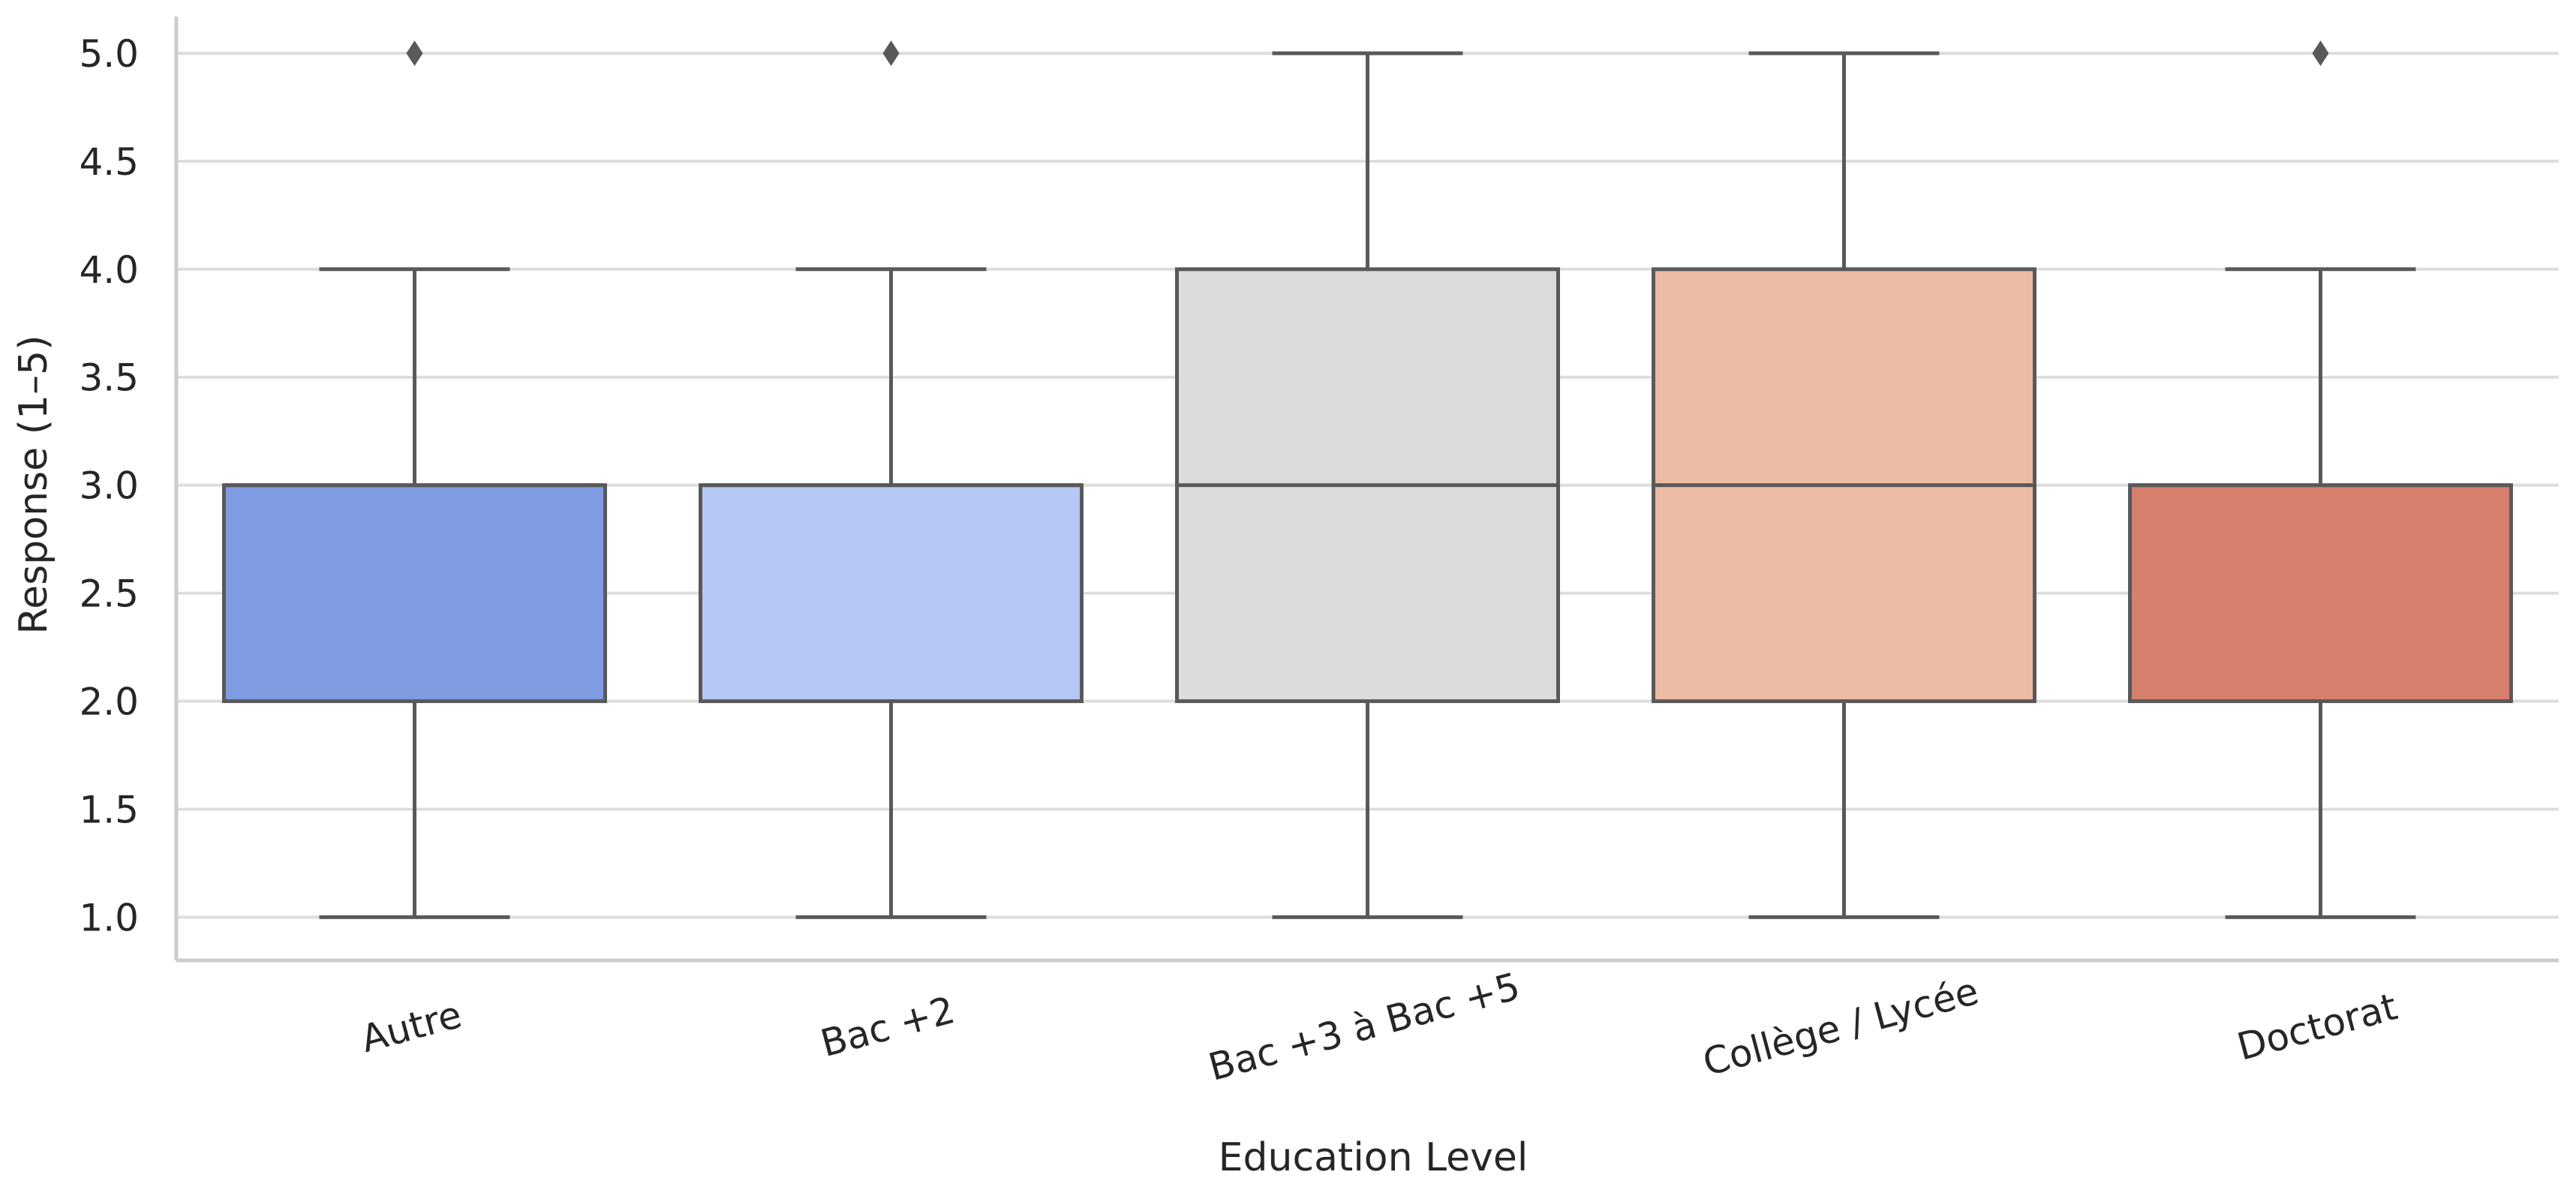 The width and height of the screenshot is (2576, 1193). Describe the element at coordinates (1364, 1026) in the screenshot. I see `x-tick-label-2: Bac +3 à Bac +5` at that location.